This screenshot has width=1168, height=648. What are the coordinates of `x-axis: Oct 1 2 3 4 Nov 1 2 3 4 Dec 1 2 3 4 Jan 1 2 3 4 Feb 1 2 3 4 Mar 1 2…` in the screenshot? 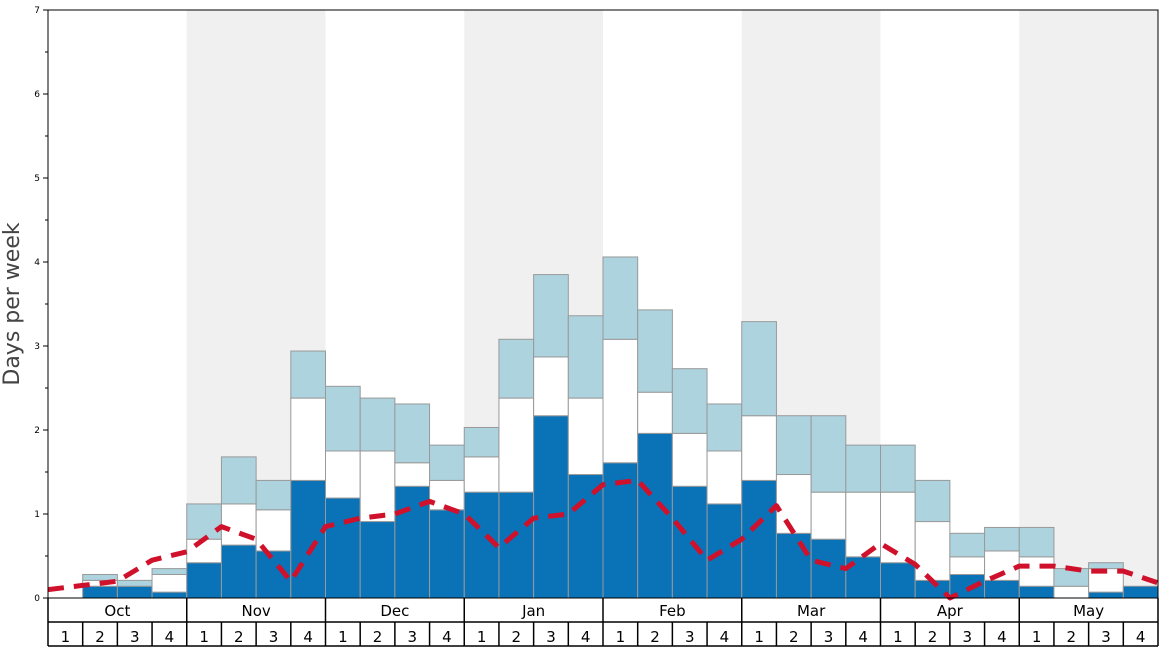 It's located at (603, 622).